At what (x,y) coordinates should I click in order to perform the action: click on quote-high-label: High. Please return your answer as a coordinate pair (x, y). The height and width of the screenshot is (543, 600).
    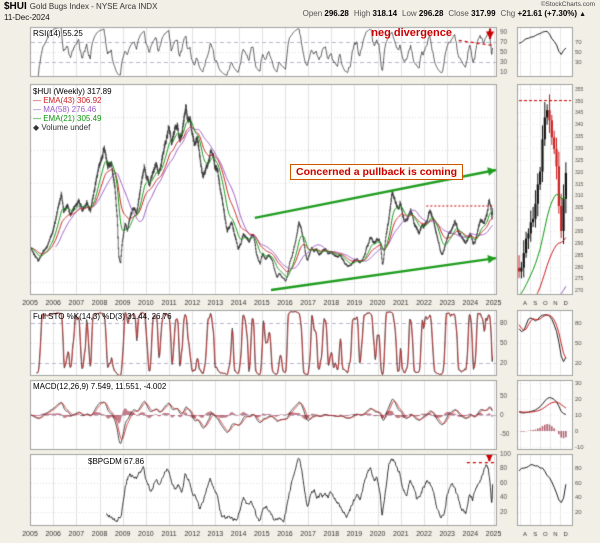
    Looking at the image, I should click on (363, 13).